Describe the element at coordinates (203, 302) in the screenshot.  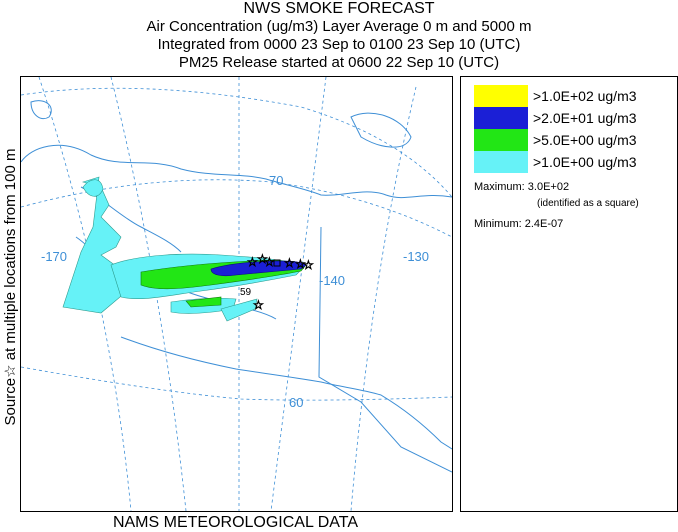
I see `southern-plume-green` at that location.